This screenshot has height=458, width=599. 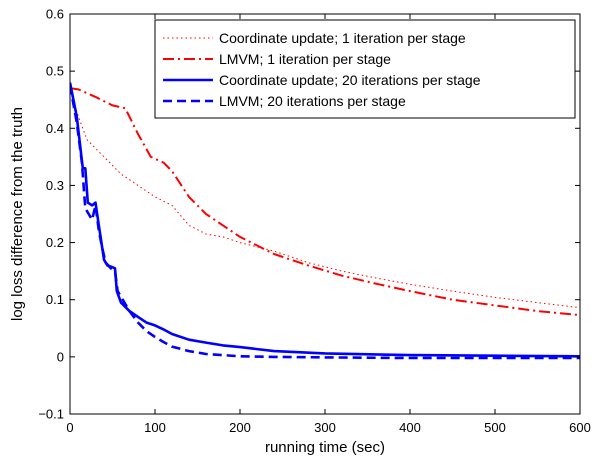 What do you see at coordinates (305, 59) in the screenshot?
I see `legend-label-2: LMVM; 1 iteration per stage` at bounding box center [305, 59].